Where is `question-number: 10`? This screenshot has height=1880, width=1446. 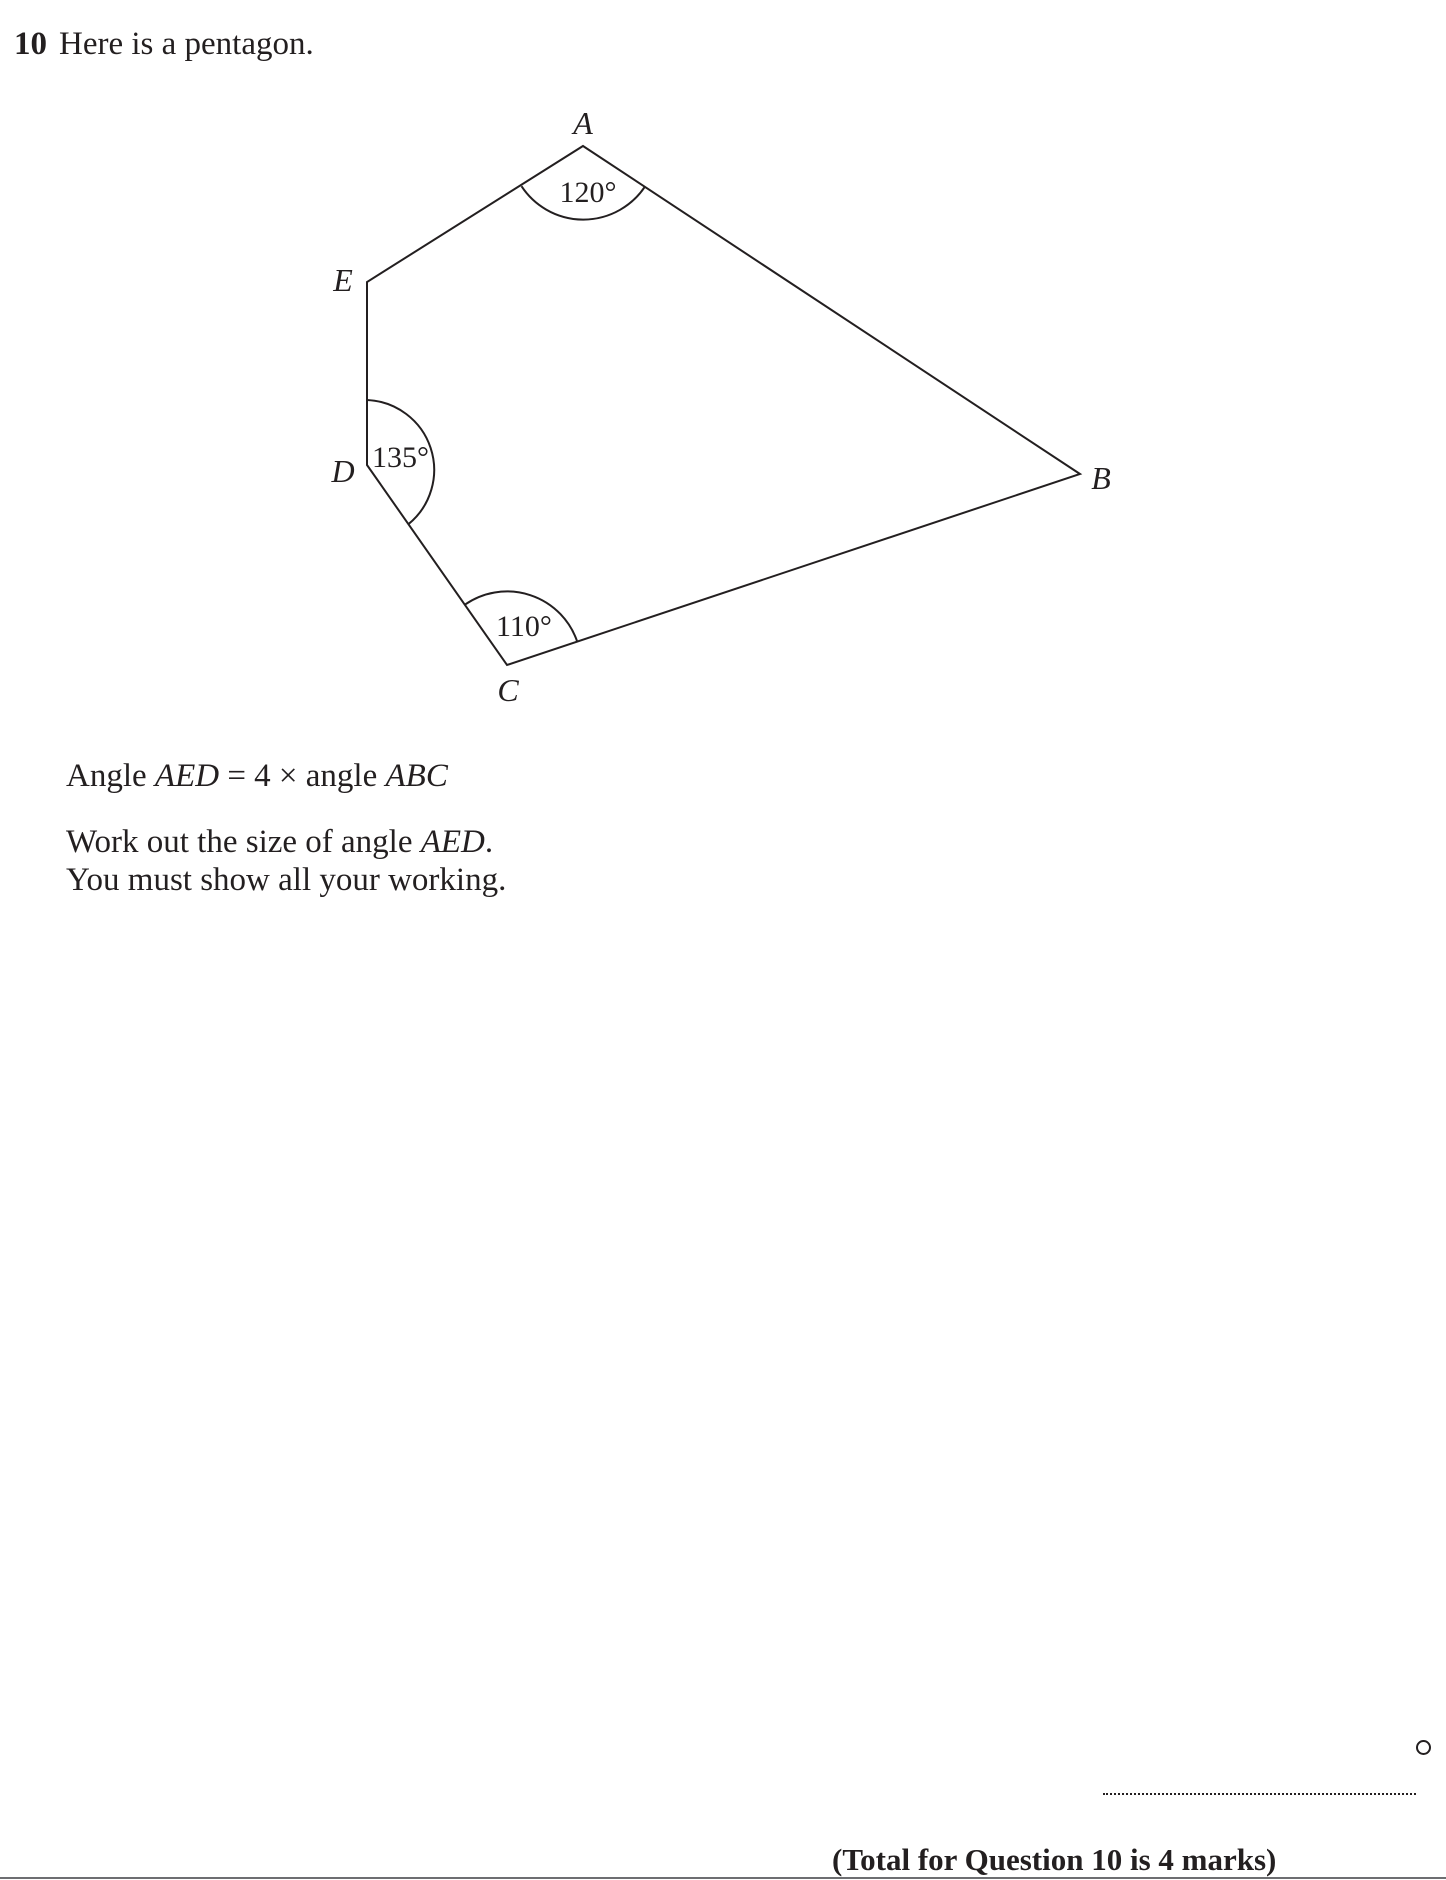
question-number: 10 is located at coordinates (30, 44).